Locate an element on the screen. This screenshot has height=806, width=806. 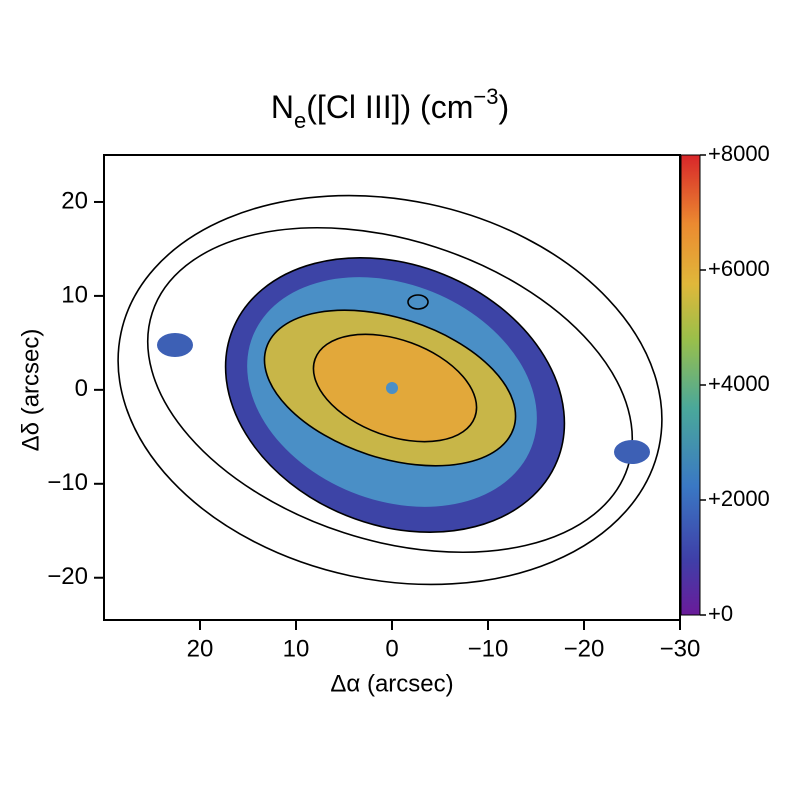
x-tick-label: 0 is located at coordinates (391, 648).